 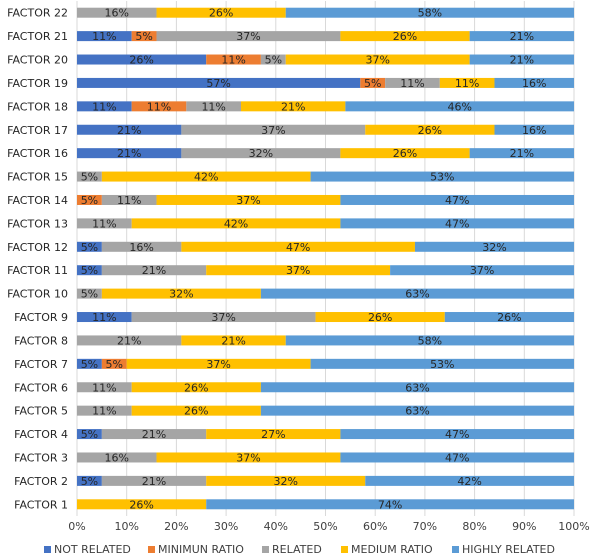 What do you see at coordinates (37, 247) in the screenshot?
I see `category-label: FACTOR 12` at bounding box center [37, 247].